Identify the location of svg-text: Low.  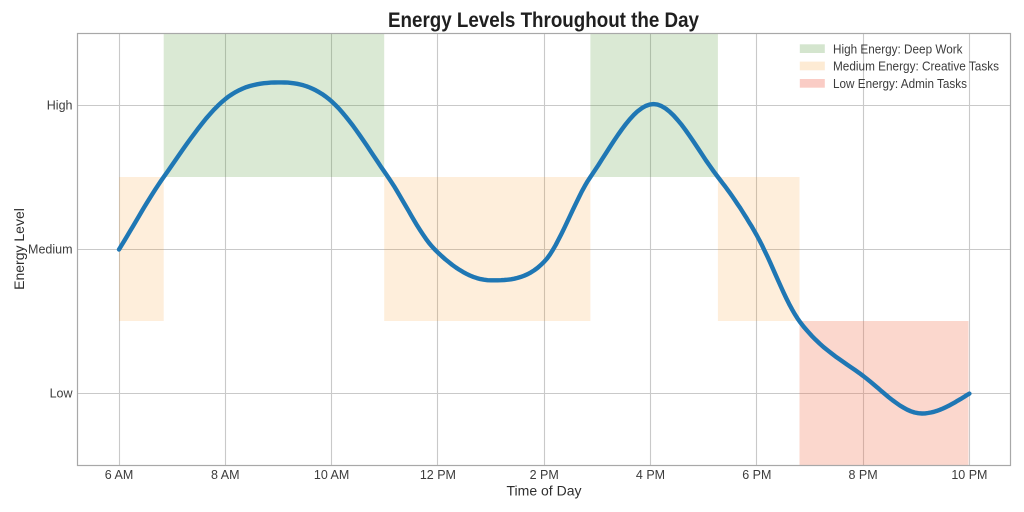
(62, 394).